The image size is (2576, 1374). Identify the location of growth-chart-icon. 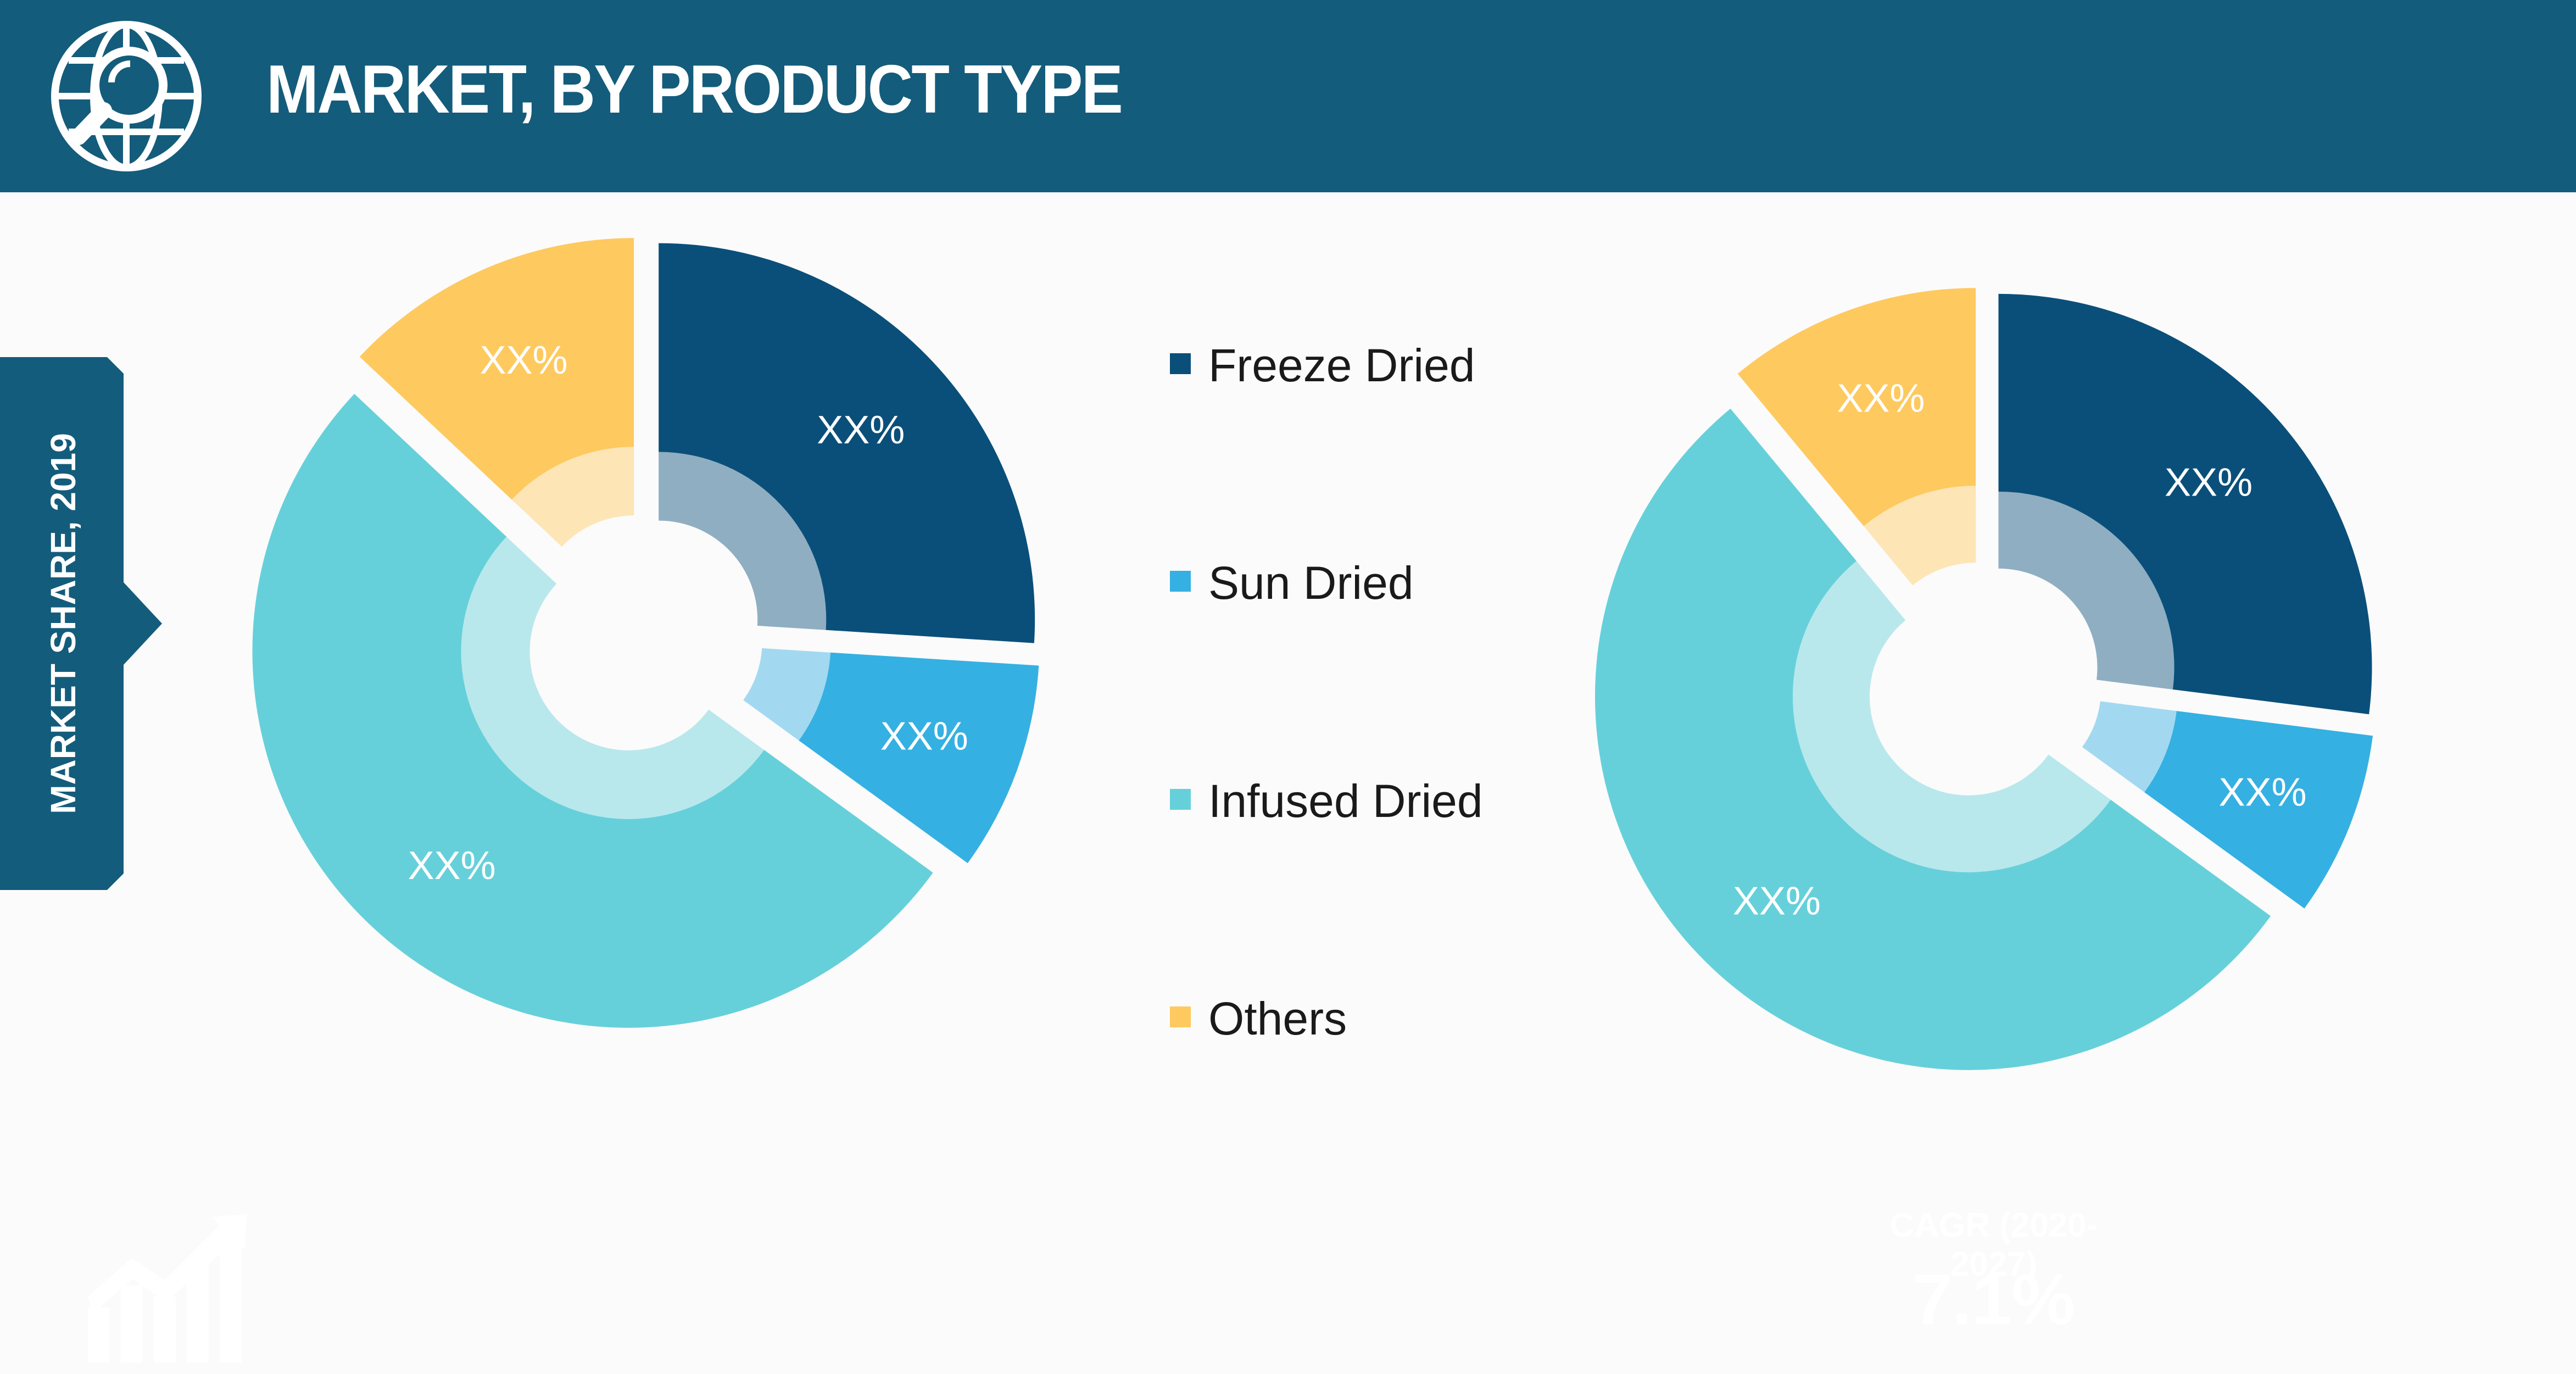
(167, 1288).